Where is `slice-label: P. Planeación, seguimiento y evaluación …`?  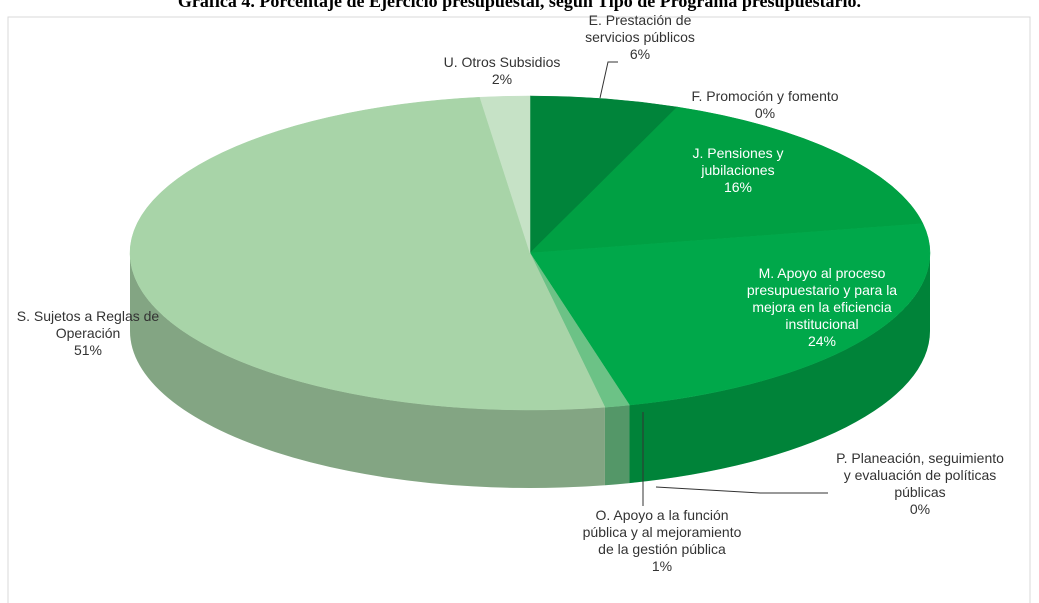 slice-label: P. Planeación, seguimiento y evaluación … is located at coordinates (920, 484).